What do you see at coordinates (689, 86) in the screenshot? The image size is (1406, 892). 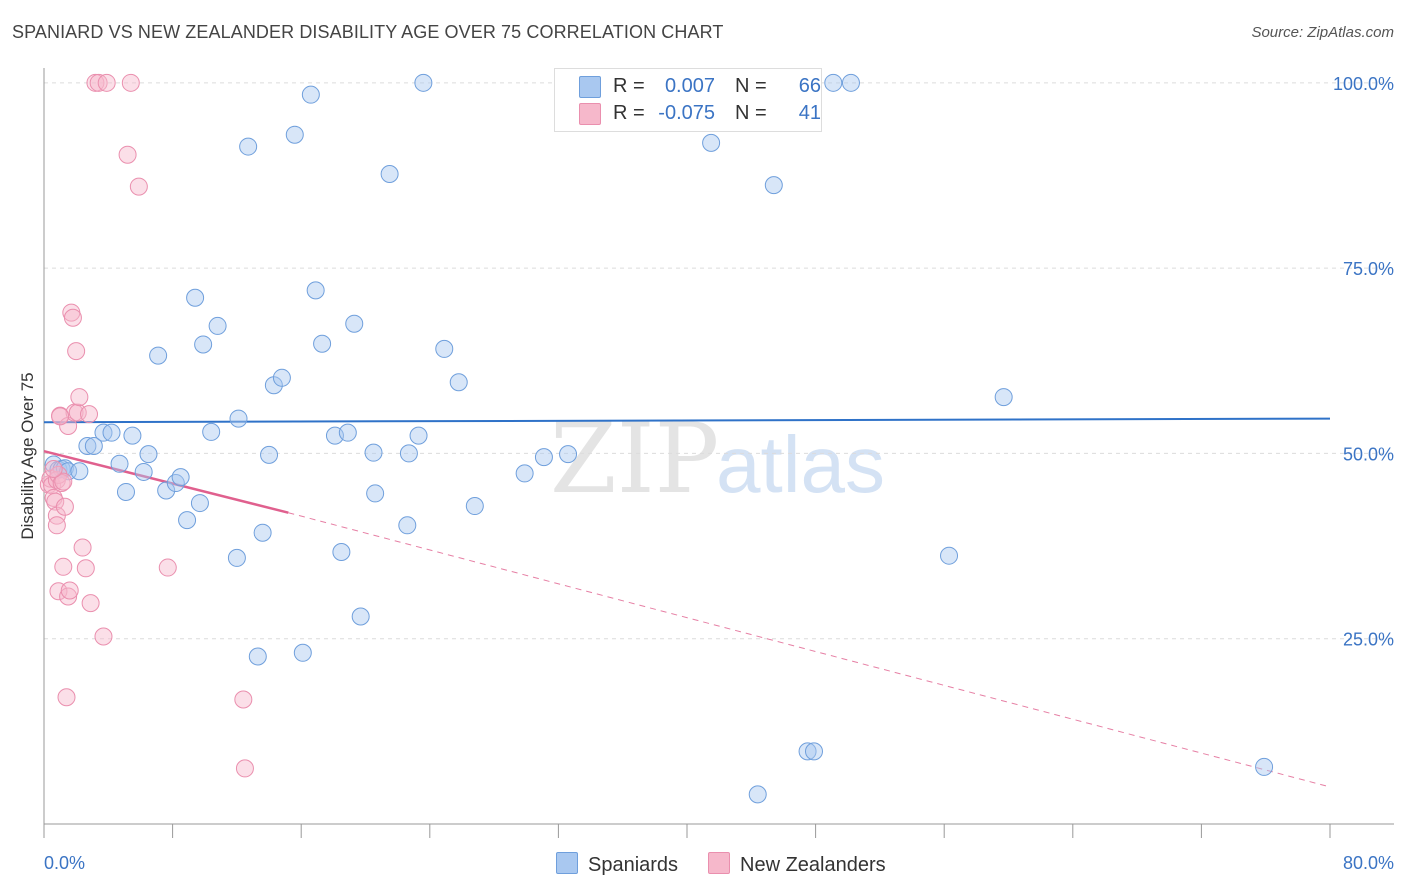 I see `legend-r-value: 0.007` at bounding box center [689, 86].